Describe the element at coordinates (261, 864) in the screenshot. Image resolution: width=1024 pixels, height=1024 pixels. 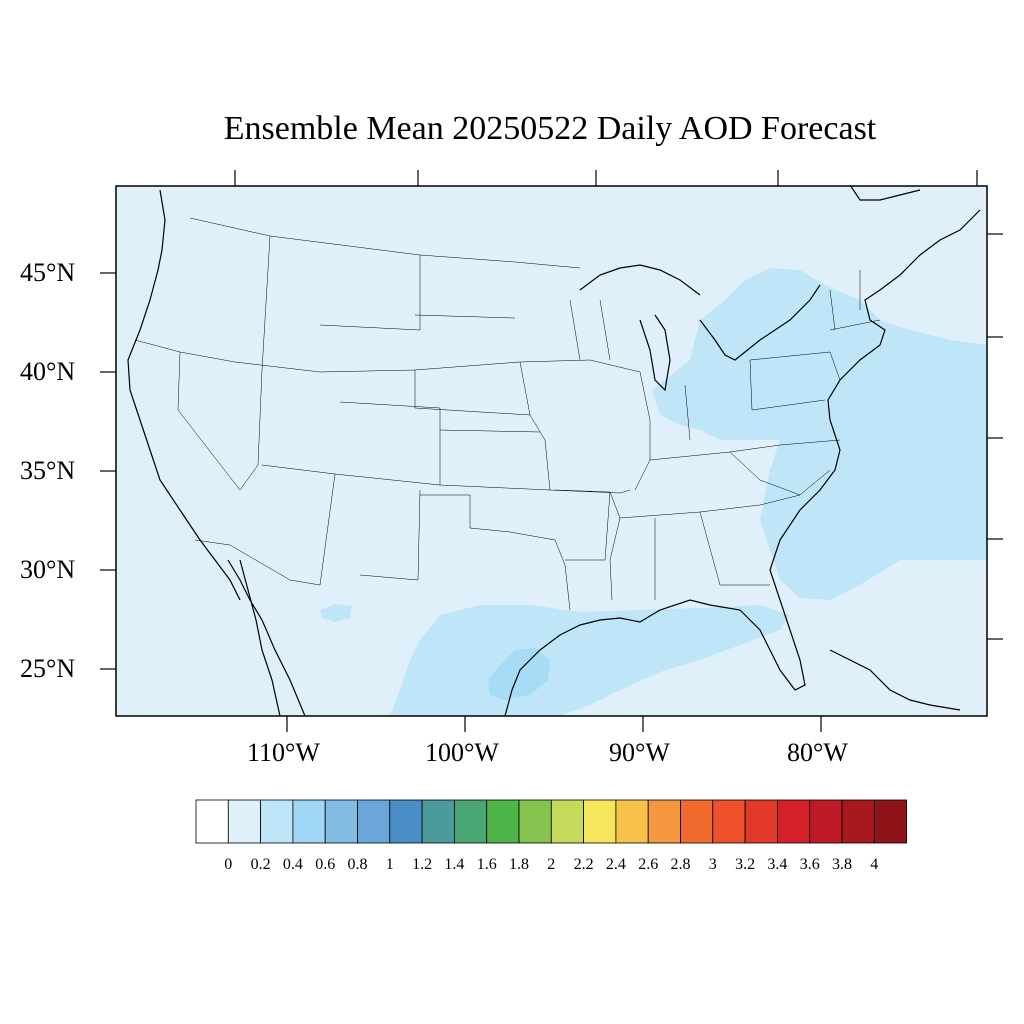
I see `colorbar-tick-label: 0.2` at that location.